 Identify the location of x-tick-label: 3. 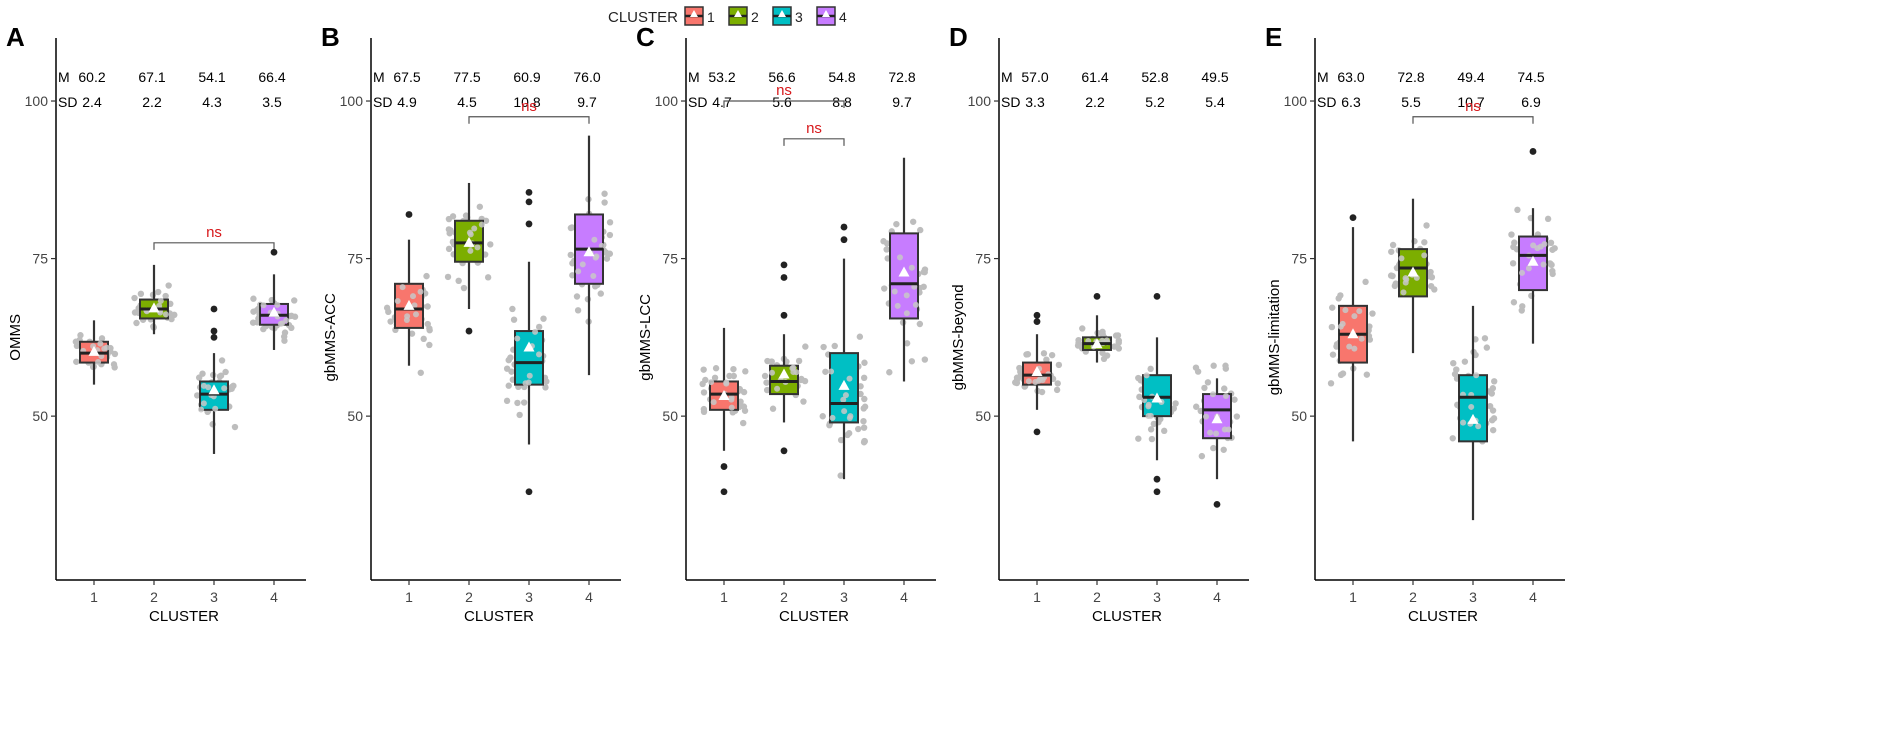
(1157, 597).